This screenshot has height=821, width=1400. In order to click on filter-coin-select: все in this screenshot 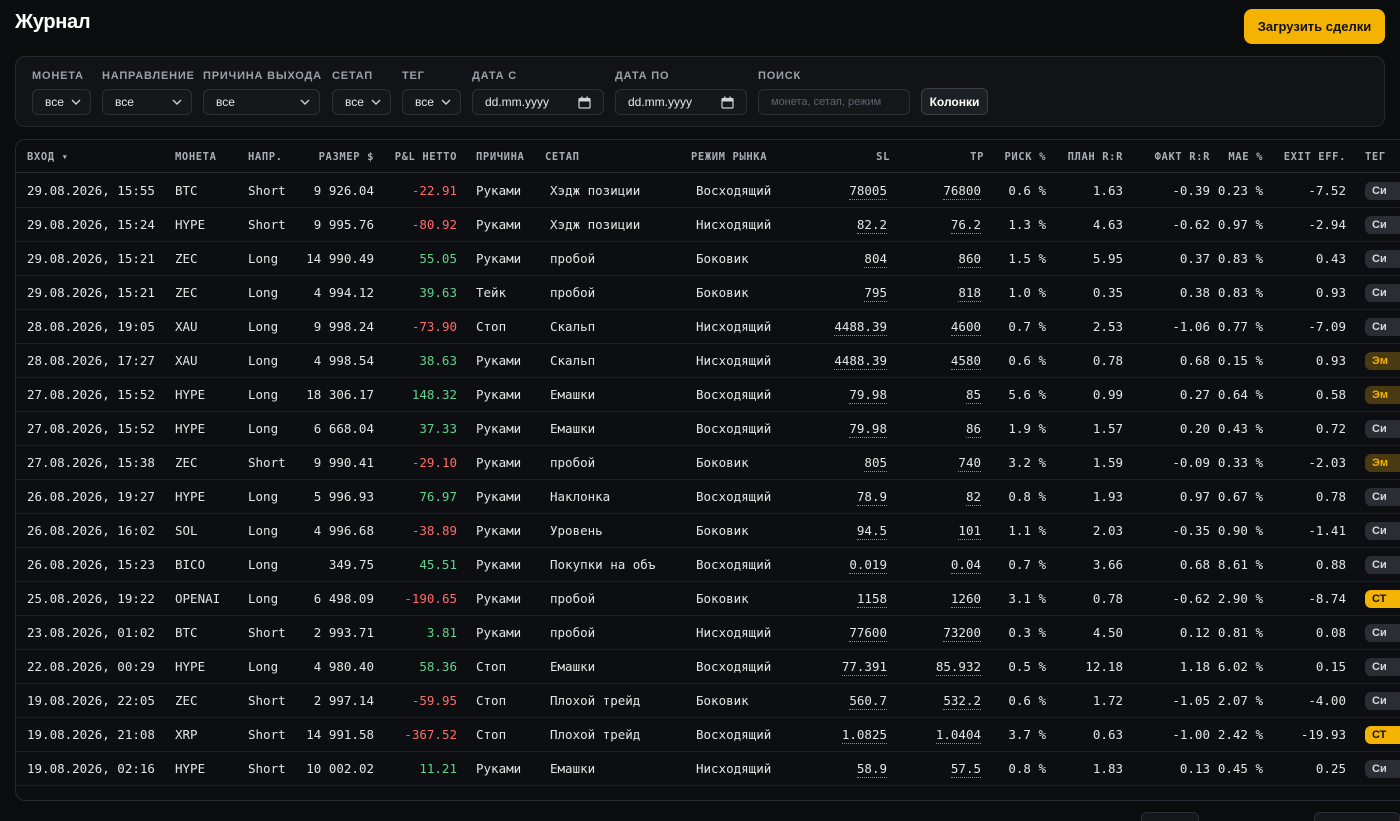, I will do `click(61, 102)`.